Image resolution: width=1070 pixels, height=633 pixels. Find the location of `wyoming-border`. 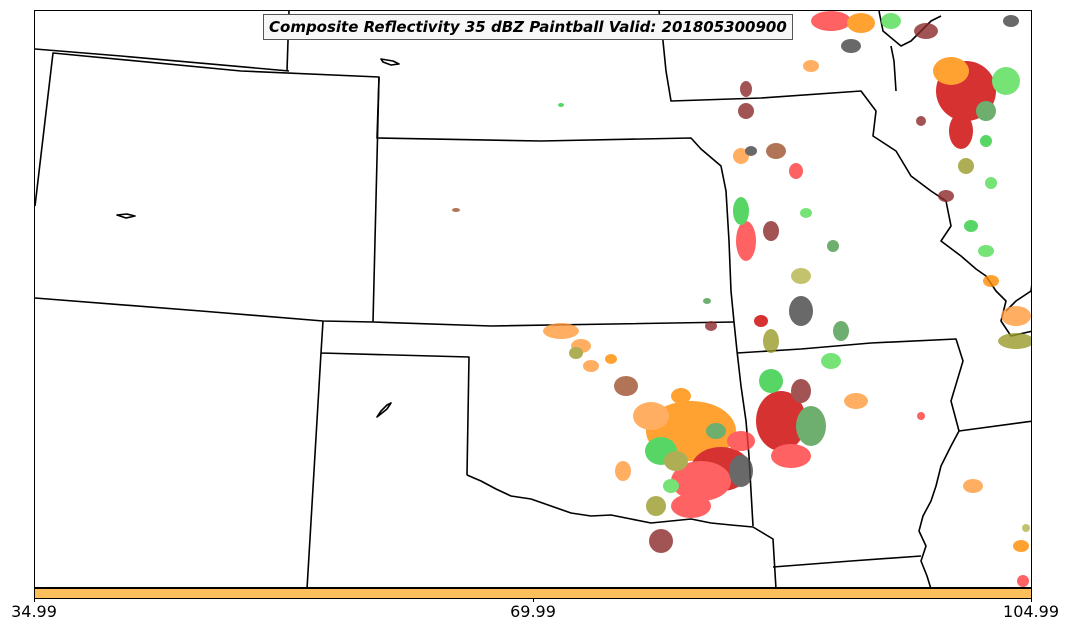

wyoming-border is located at coordinates (207, 187).